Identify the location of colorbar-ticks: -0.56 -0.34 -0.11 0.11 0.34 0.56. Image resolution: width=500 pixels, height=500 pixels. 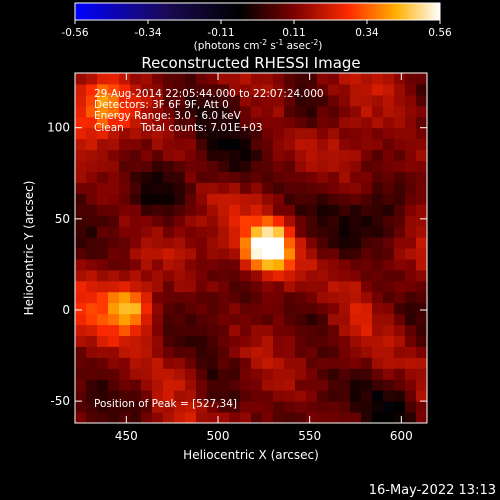
(256, 29).